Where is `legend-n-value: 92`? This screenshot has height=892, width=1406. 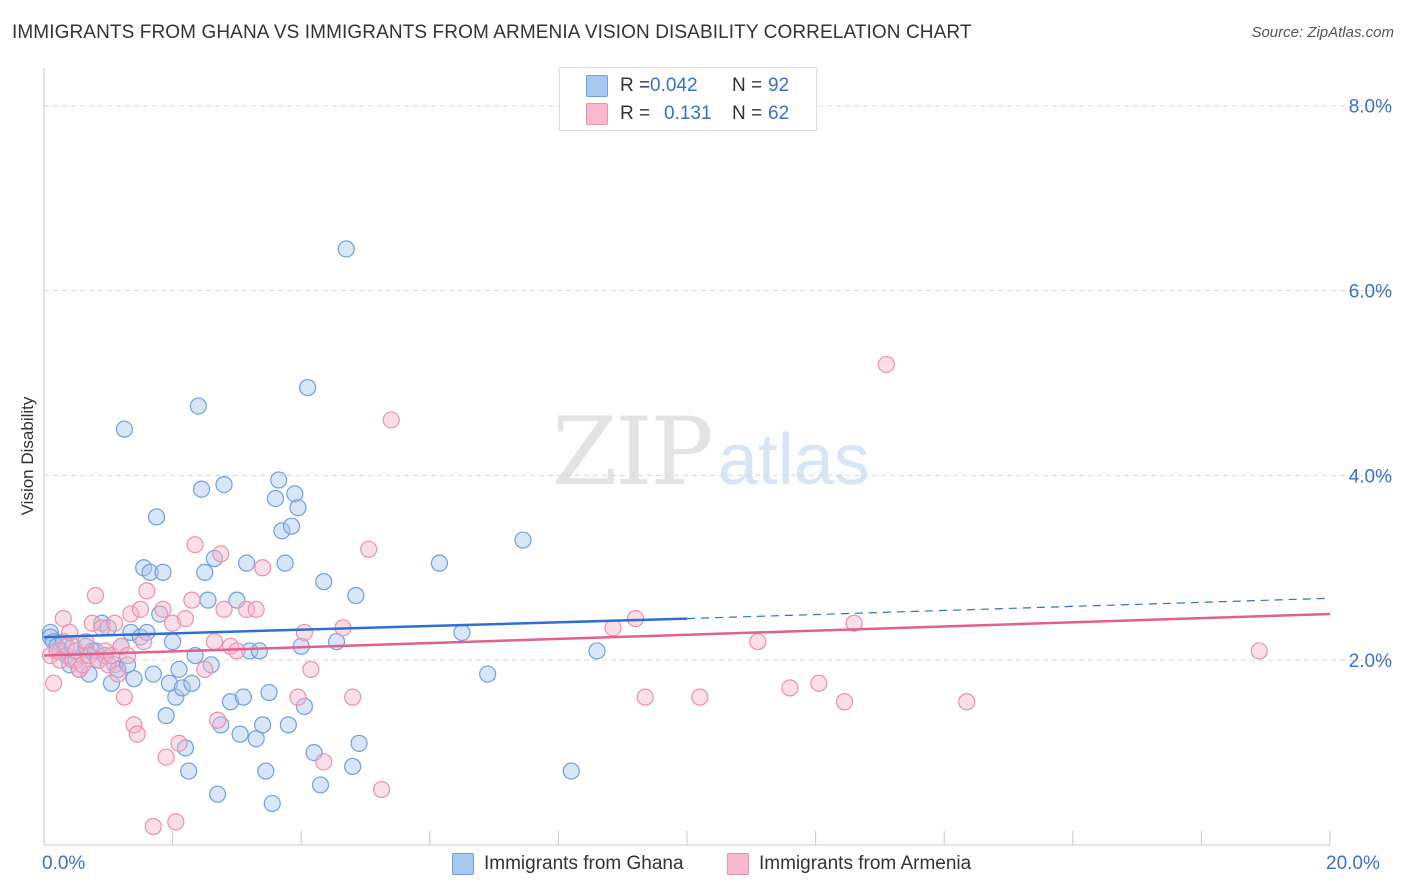
legend-n-value: 92 is located at coordinates (779, 85).